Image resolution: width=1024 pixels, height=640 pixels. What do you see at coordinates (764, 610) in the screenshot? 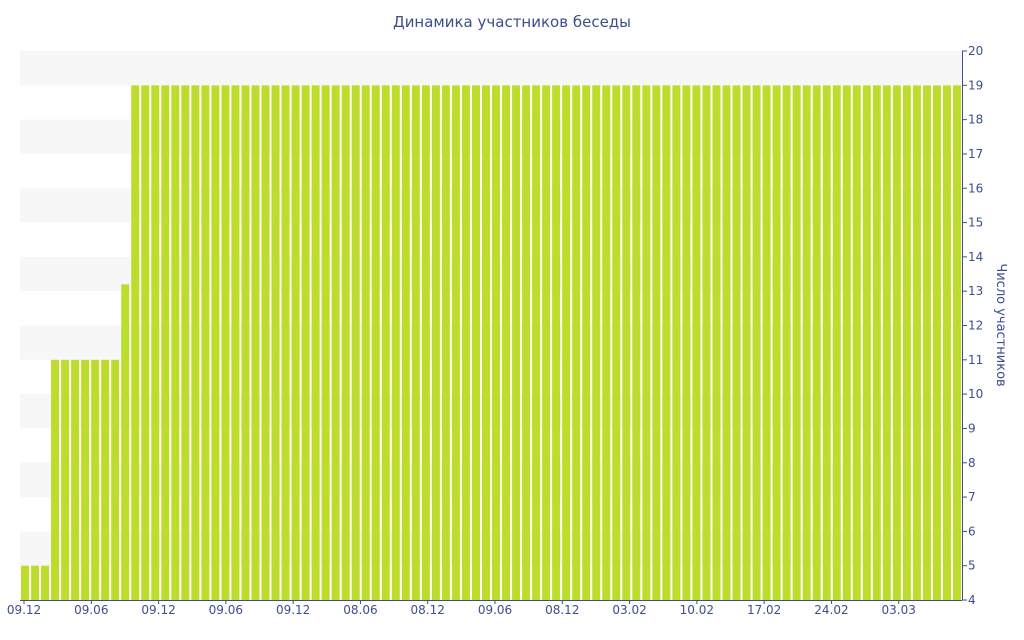
I see `x-tick-label: 17.02` at bounding box center [764, 610].